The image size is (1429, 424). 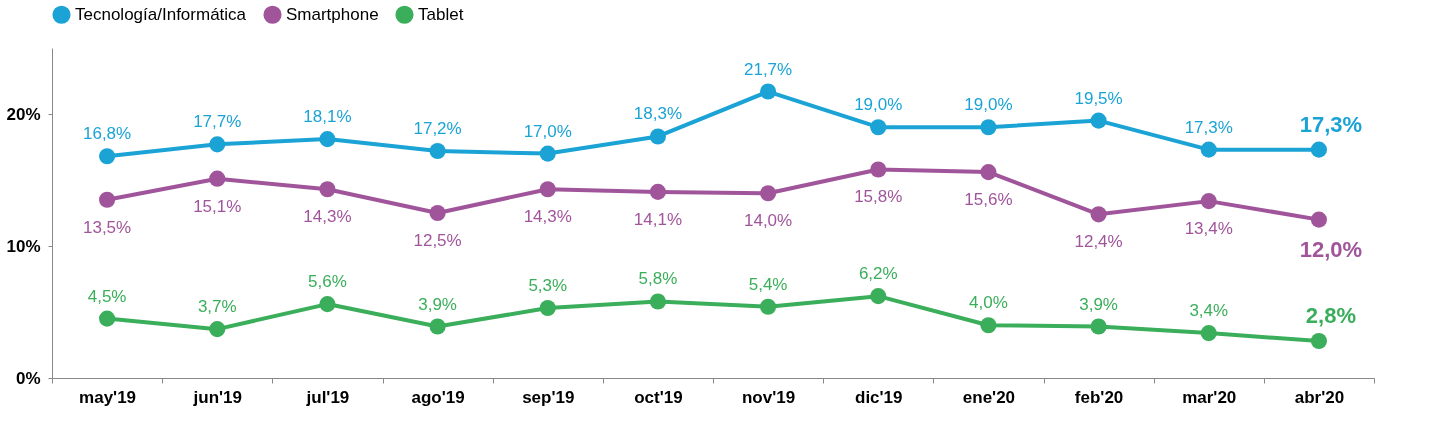 I want to click on data-label: 12,0%, so click(x=1331, y=249).